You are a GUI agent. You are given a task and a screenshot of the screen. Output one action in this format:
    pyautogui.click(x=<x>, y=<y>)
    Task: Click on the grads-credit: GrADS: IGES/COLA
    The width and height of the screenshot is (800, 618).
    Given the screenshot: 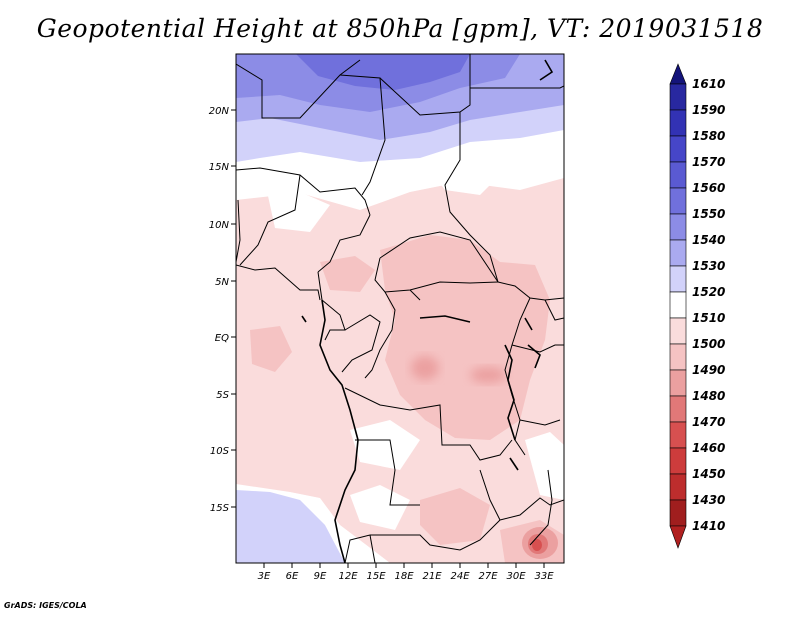 What is the action you would take?
    pyautogui.click(x=45, y=605)
    